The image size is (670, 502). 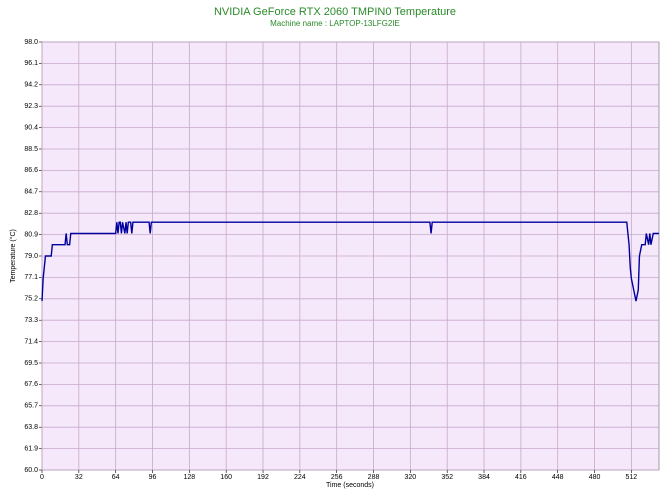 What do you see at coordinates (31, 42) in the screenshot?
I see `y-tick-label: 98.0` at bounding box center [31, 42].